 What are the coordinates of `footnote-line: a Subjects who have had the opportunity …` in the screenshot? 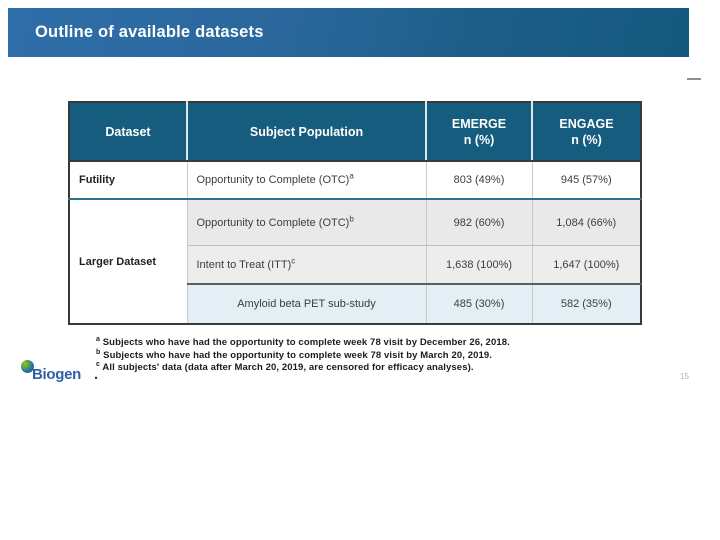 It's located at (303, 342).